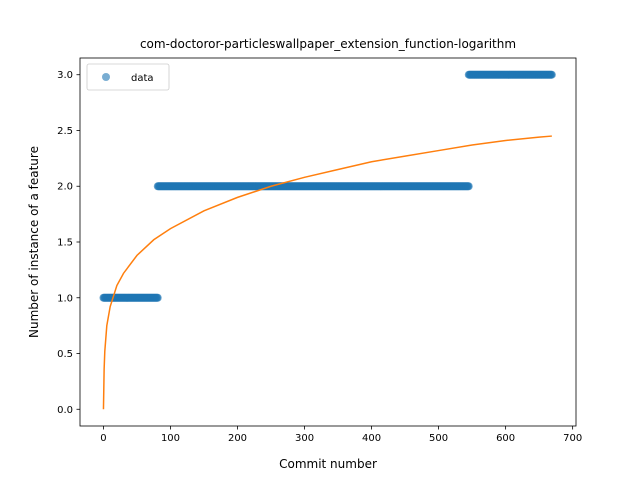 The width and height of the screenshot is (640, 480). Describe the element at coordinates (103, 438) in the screenshot. I see `x-tick-label: 0` at that location.